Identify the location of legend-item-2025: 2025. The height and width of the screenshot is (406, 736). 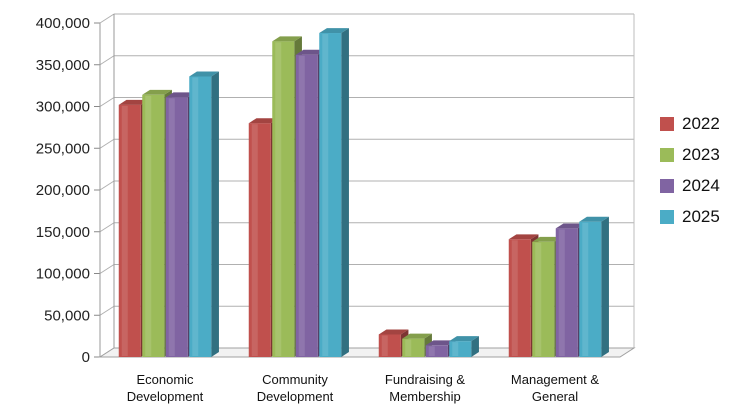
(696, 216).